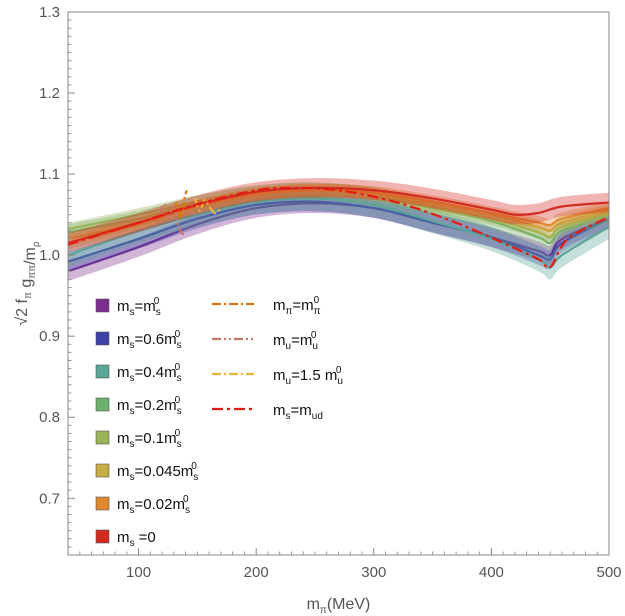  I want to click on legend-label: mπ=mπ0, so click(297, 306).